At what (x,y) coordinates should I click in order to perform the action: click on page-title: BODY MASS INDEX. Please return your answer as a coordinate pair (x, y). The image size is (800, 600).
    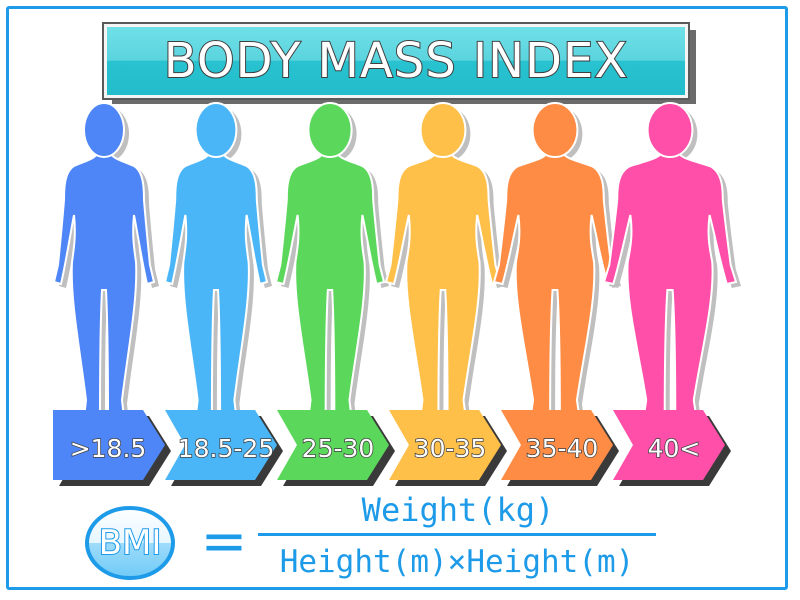
    Looking at the image, I should click on (396, 61).